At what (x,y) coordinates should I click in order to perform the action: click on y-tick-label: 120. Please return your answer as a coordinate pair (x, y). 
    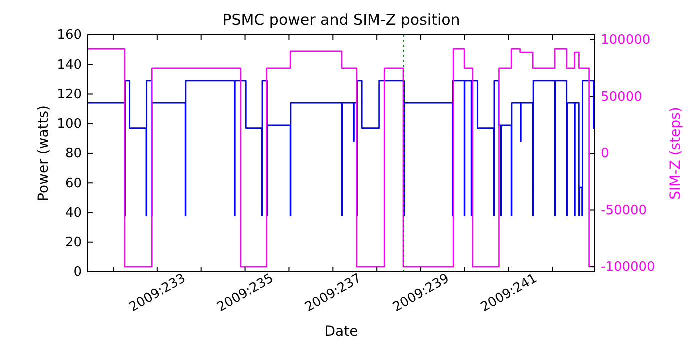
    Looking at the image, I should click on (69, 94).